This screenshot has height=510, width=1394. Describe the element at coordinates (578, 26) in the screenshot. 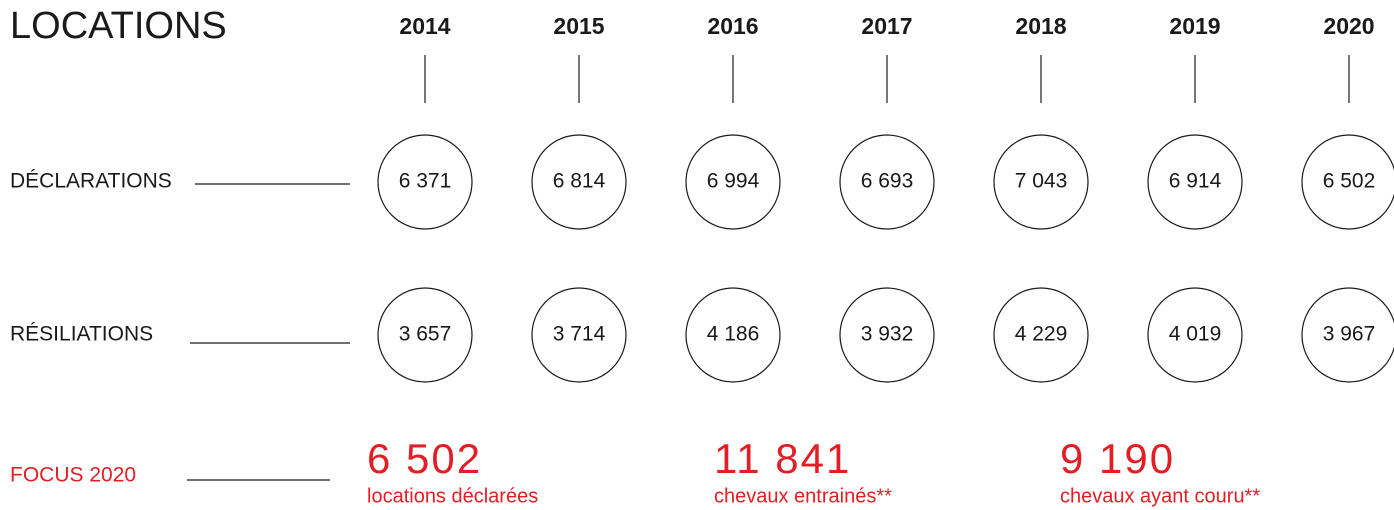

I see `year-label: 2015` at that location.